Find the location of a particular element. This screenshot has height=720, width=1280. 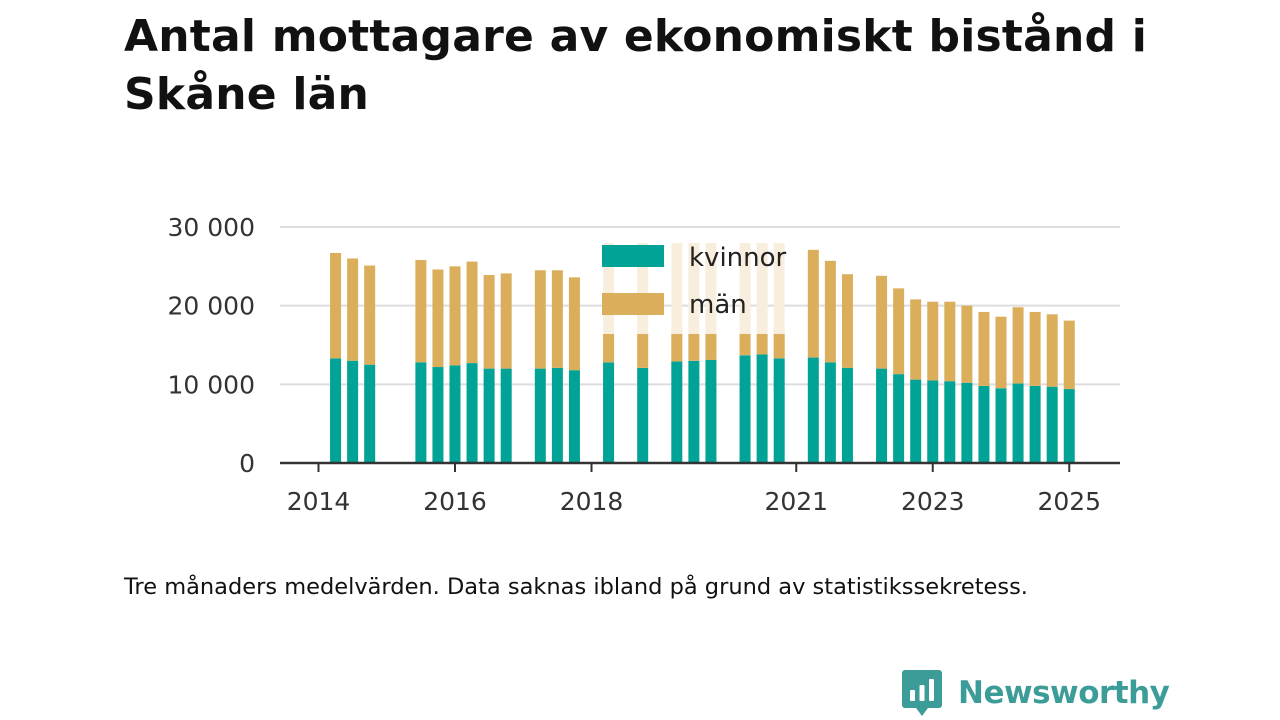

legend: kvinnor män is located at coordinates (694, 281).